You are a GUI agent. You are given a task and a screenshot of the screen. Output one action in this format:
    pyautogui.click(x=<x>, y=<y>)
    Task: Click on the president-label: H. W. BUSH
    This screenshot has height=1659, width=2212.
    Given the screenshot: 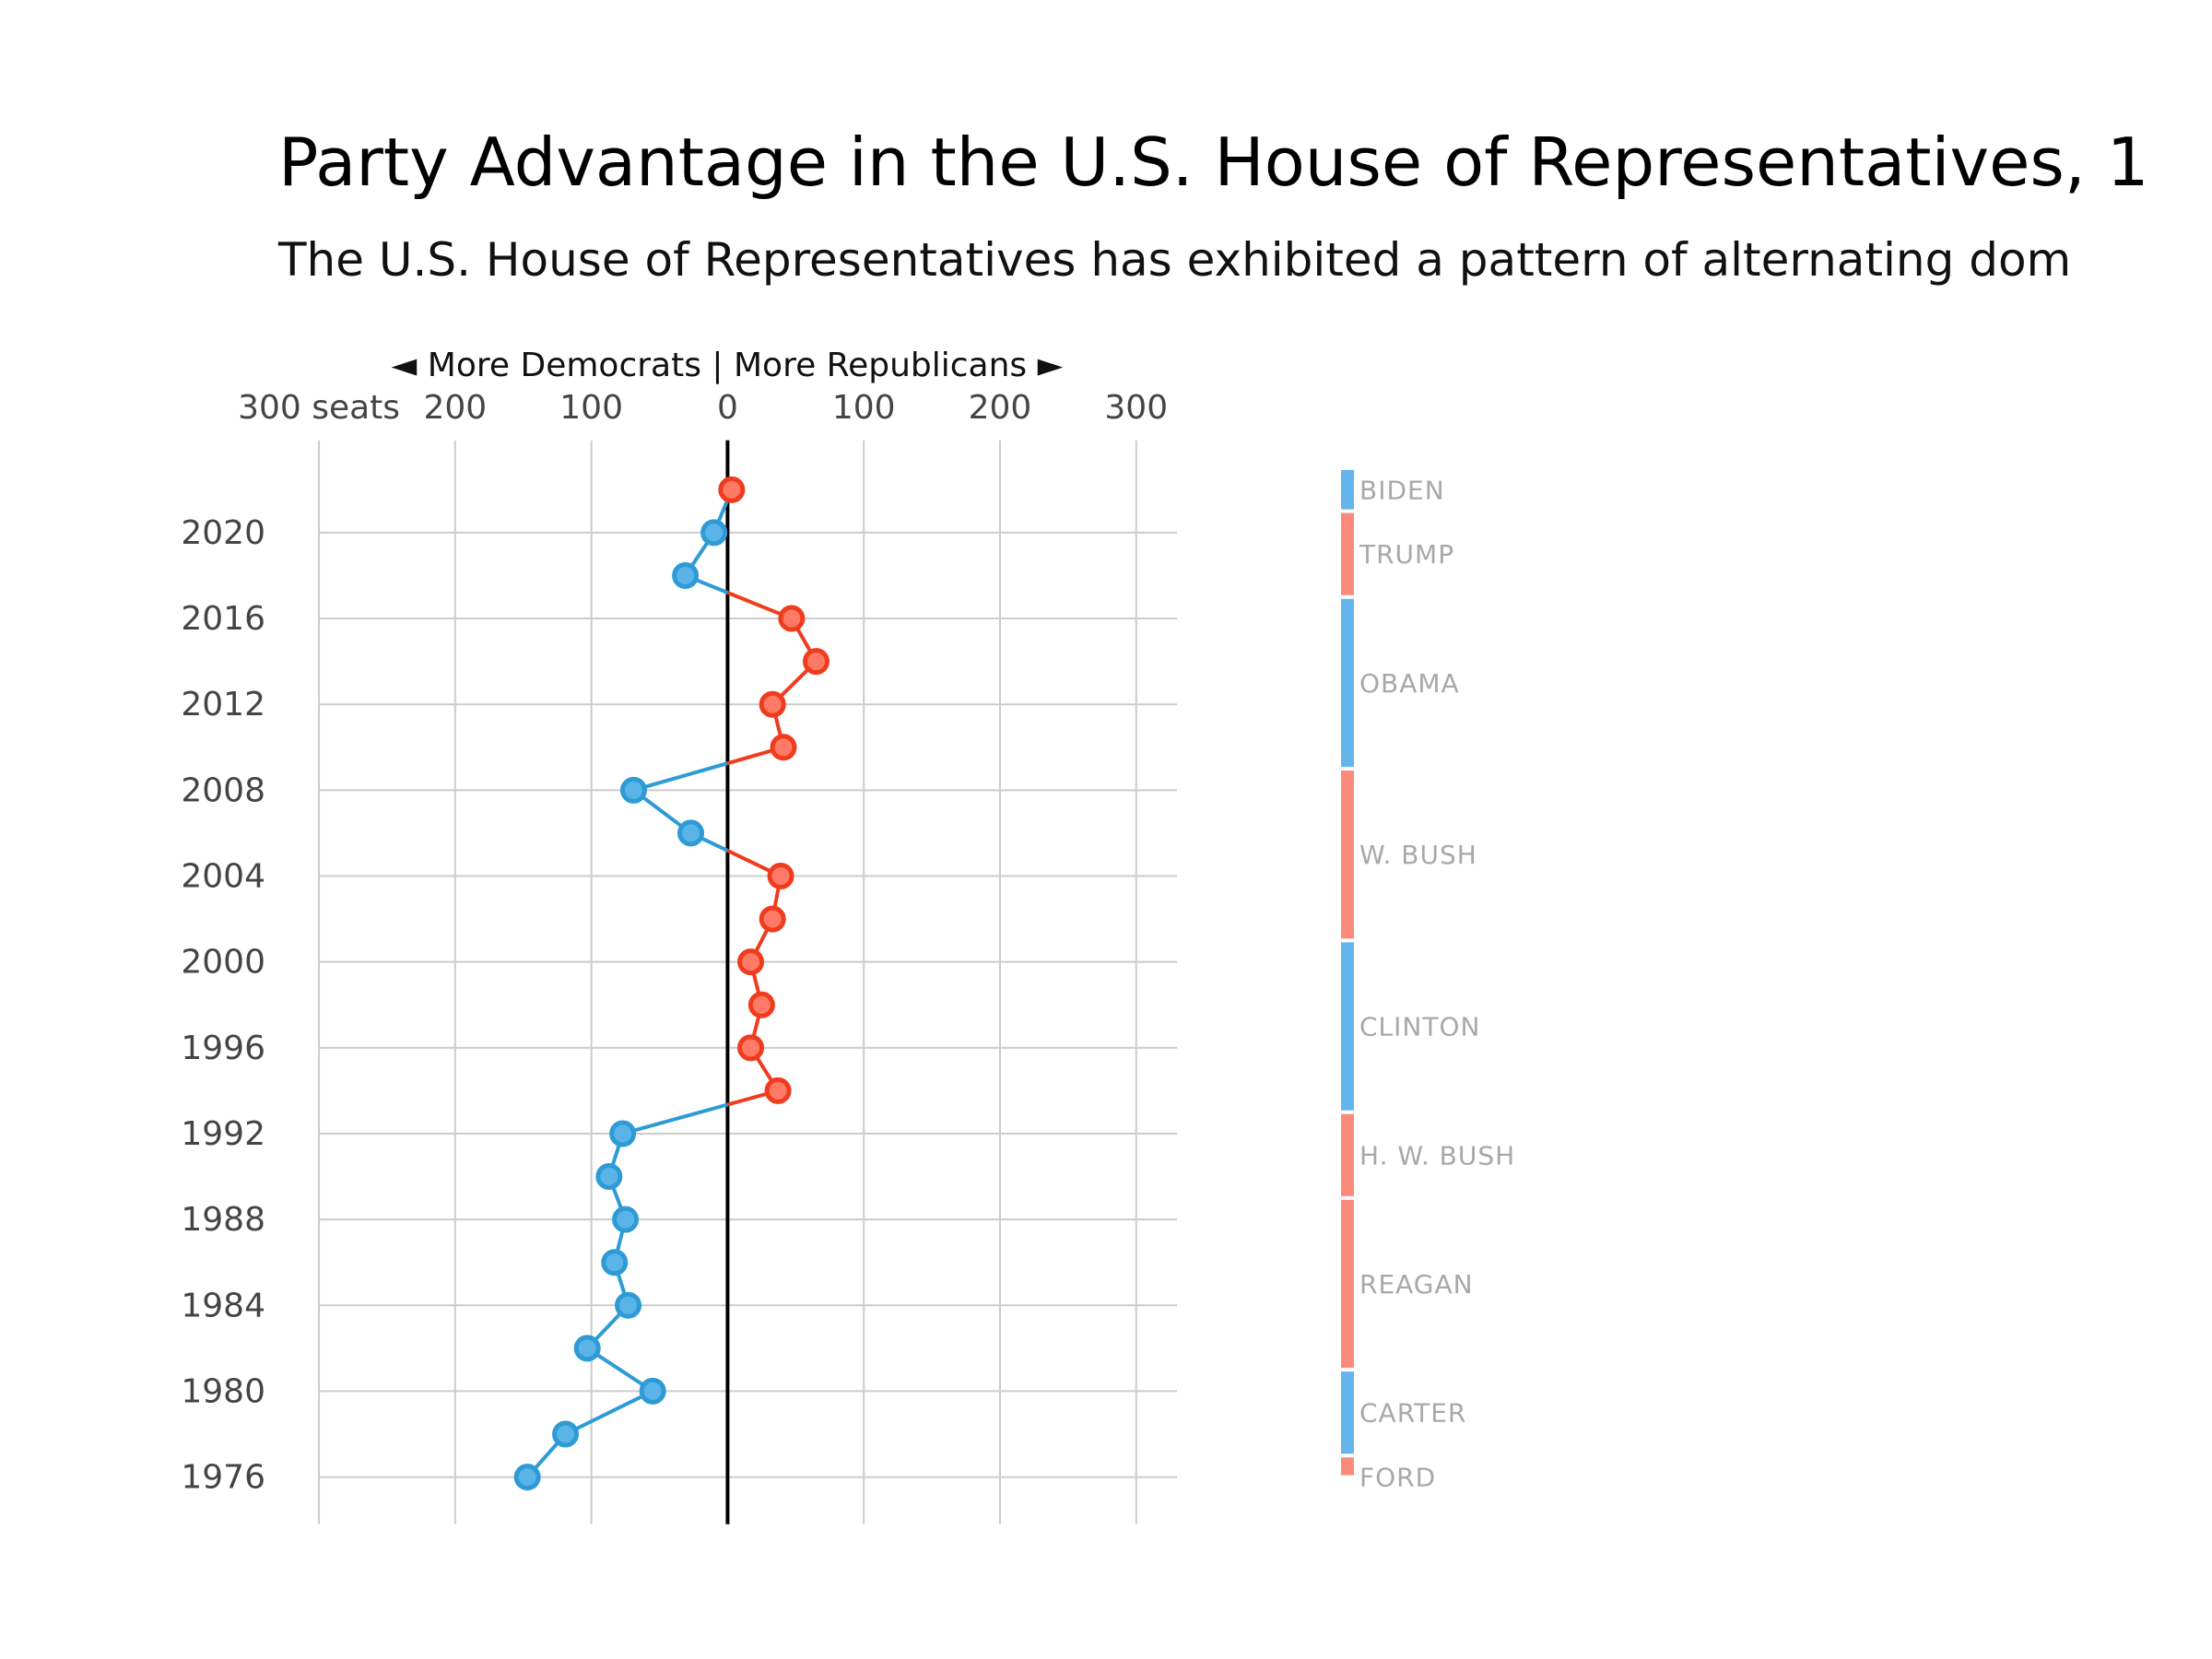 What is the action you would take?
    pyautogui.click(x=1437, y=1155)
    